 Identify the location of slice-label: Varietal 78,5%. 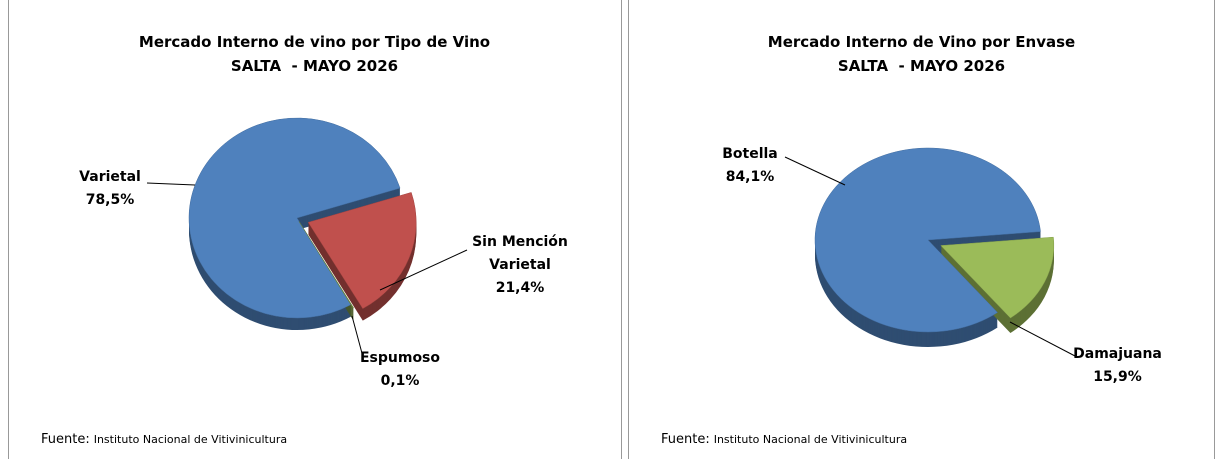
(110, 189).